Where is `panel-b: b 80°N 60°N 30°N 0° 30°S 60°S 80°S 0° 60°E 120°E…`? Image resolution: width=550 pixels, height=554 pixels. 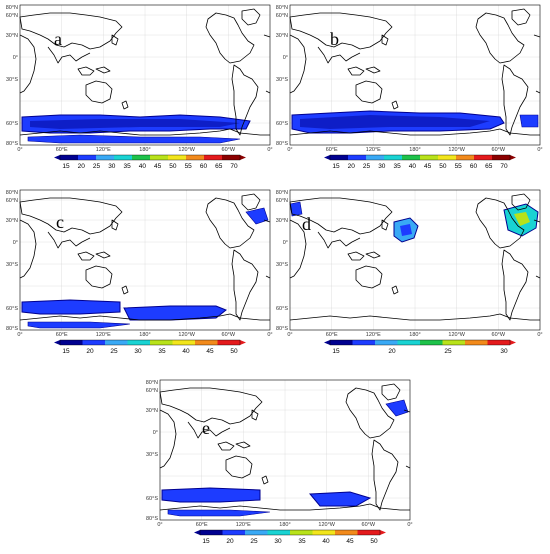
panel-b: b 80°N 60°N 30°N 0° 30°S 60°S 80°S 0° 60°E 120°E… is located at coordinates (409, 87).